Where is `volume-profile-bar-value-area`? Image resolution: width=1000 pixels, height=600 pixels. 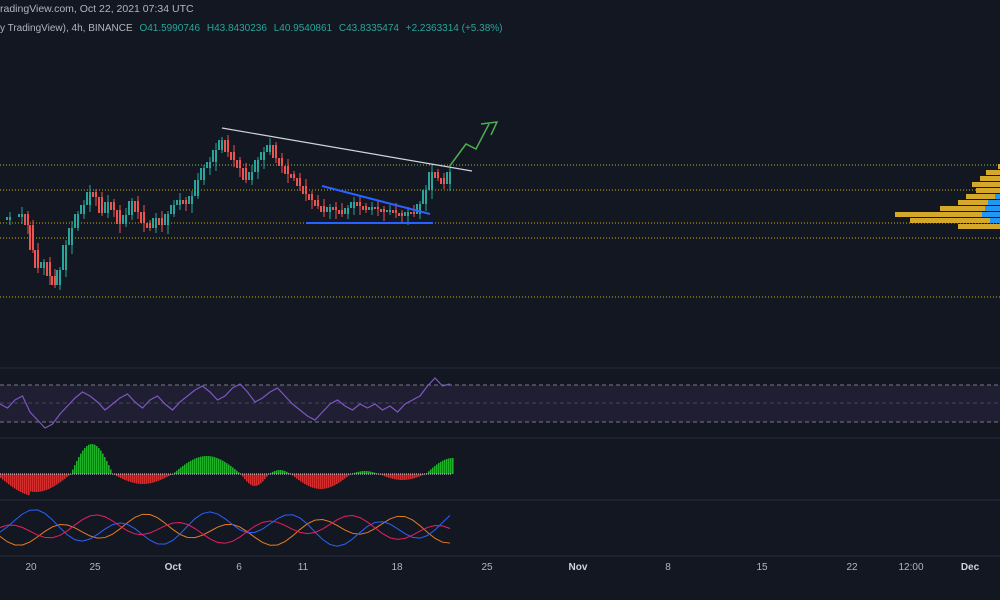
volume-profile-bar-value-area is located at coordinates (992, 208).